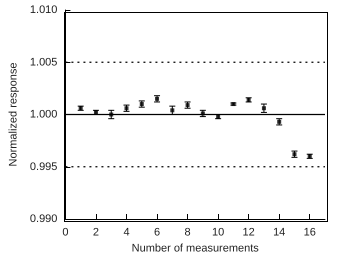  Describe the element at coordinates (14, 114) in the screenshot. I see `y-axis-title: Normalized response` at that location.